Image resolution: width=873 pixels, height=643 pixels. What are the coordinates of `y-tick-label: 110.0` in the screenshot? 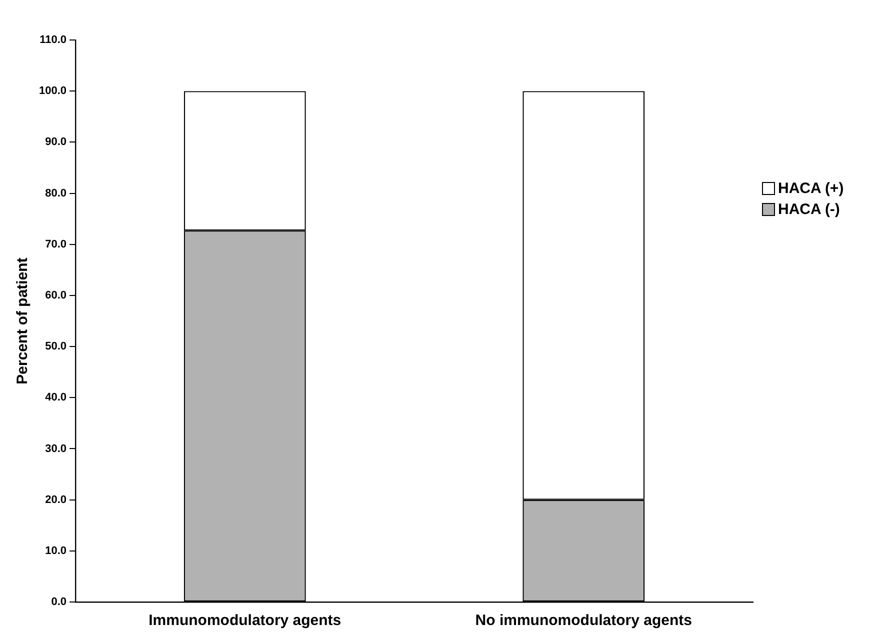 It's located at (53, 40).